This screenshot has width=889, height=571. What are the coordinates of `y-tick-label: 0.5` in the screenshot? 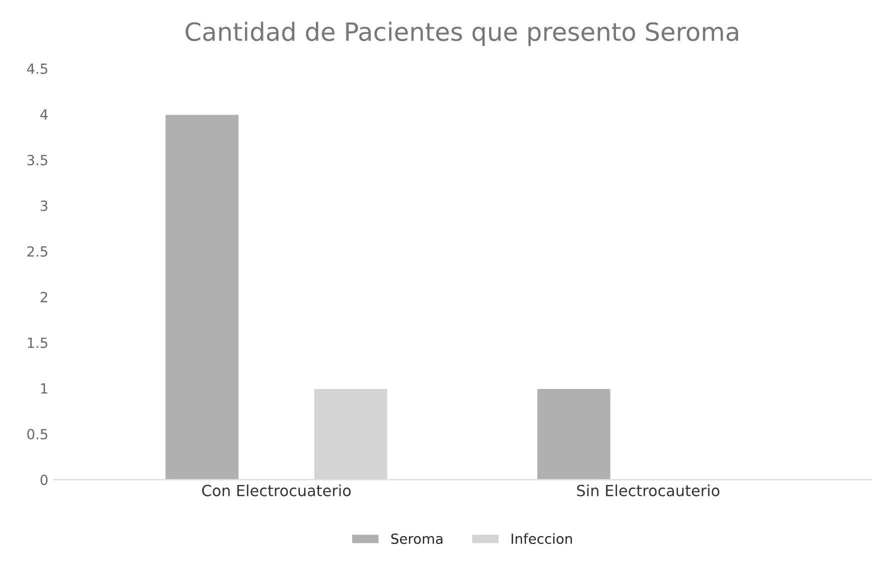 It's located at (37, 434).